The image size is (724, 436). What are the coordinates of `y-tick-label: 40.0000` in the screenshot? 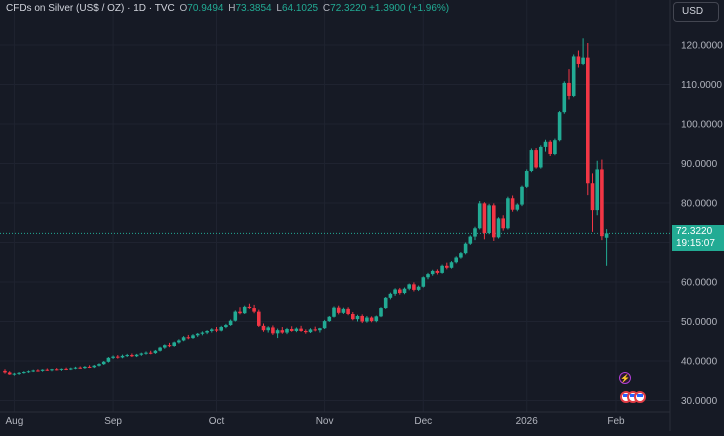 It's located at (699, 362).